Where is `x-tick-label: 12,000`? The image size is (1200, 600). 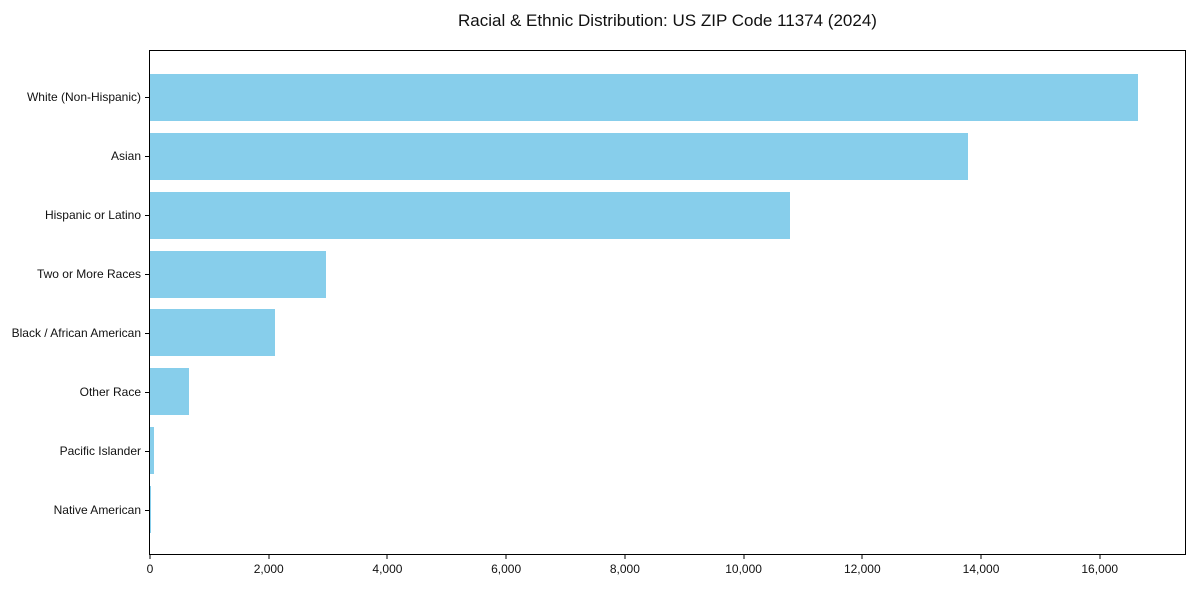 x-tick-label: 12,000 is located at coordinates (862, 569).